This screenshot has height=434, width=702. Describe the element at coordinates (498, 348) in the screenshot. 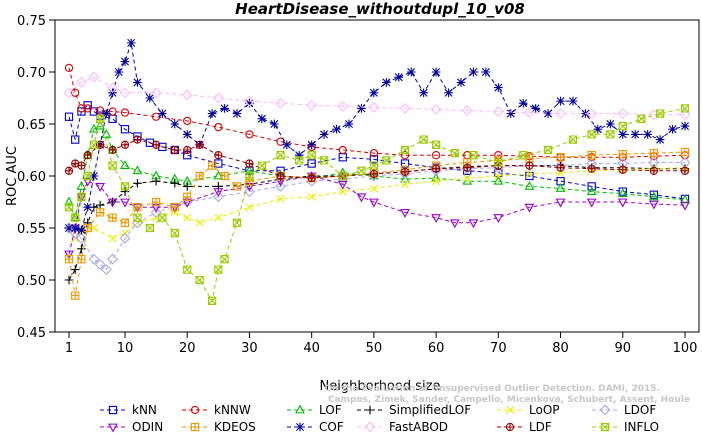

I see `x-tick-label: 70` at that location.